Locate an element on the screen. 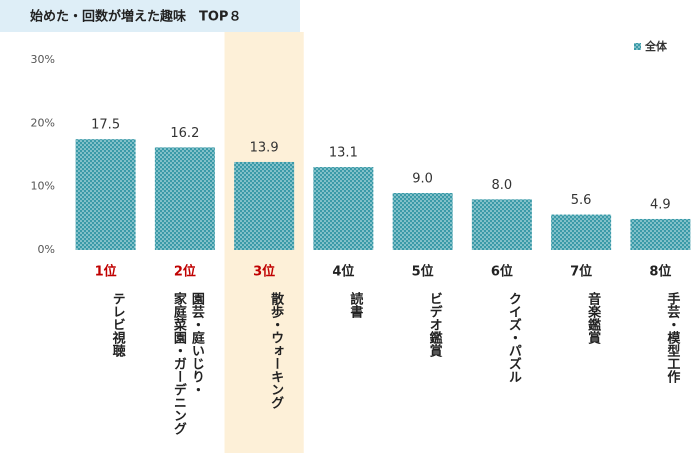 The width and height of the screenshot is (700, 453). value-label: 16.2 is located at coordinates (184, 133).